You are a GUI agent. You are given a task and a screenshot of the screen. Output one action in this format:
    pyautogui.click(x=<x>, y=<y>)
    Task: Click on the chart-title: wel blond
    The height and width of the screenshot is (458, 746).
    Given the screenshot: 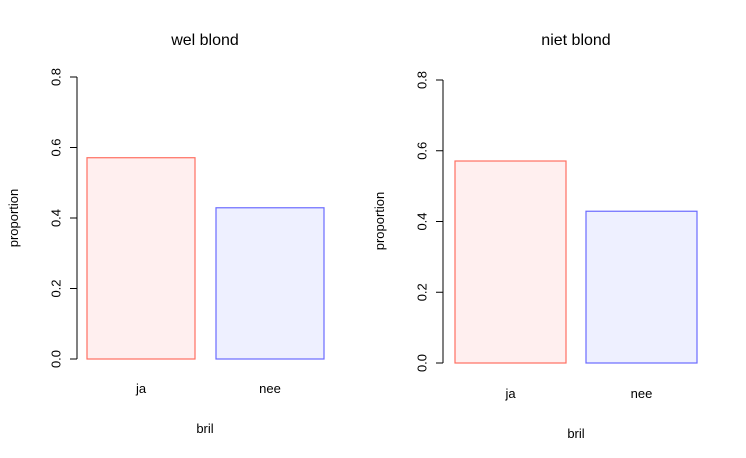 What is the action you would take?
    pyautogui.click(x=204, y=40)
    